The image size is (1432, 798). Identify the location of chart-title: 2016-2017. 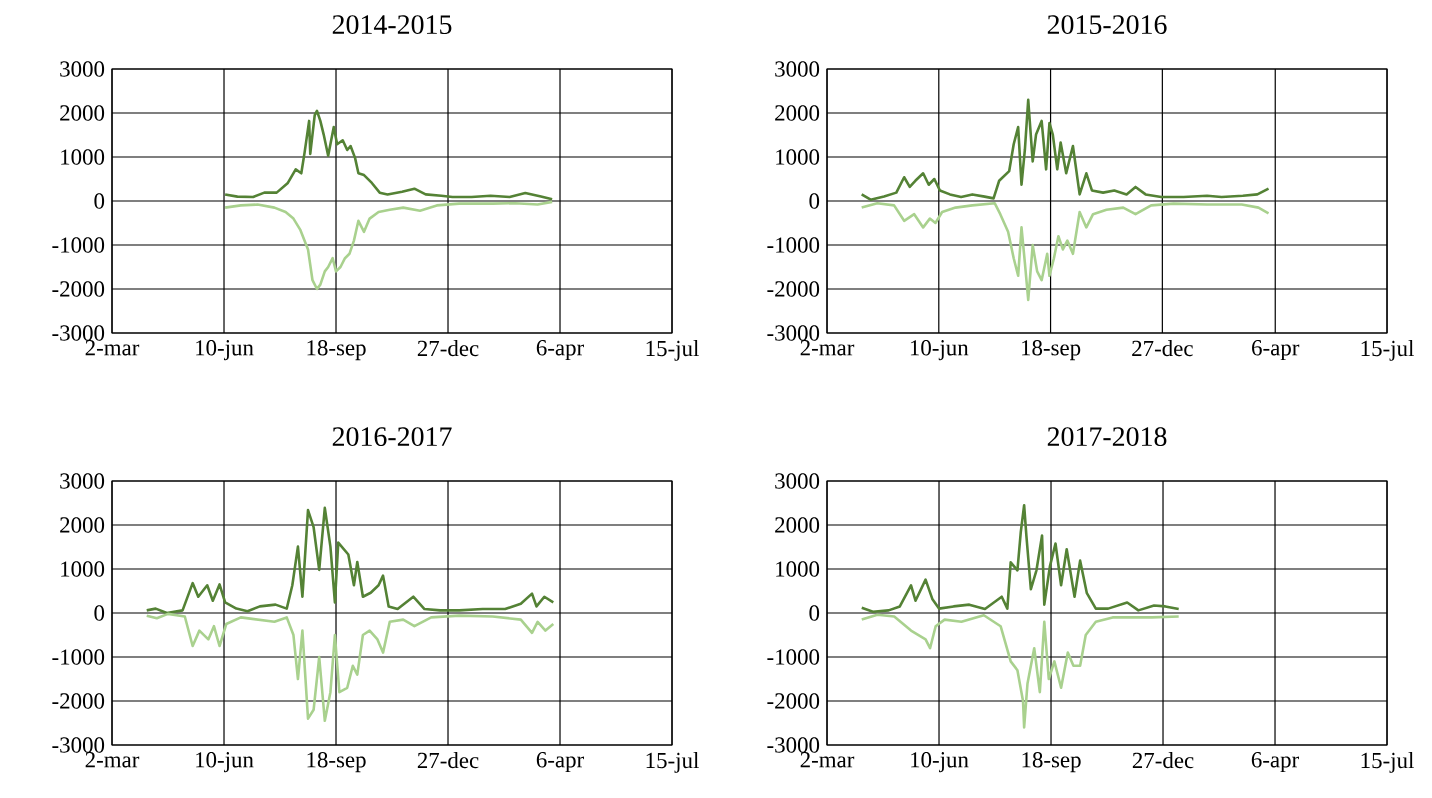
(392, 437).